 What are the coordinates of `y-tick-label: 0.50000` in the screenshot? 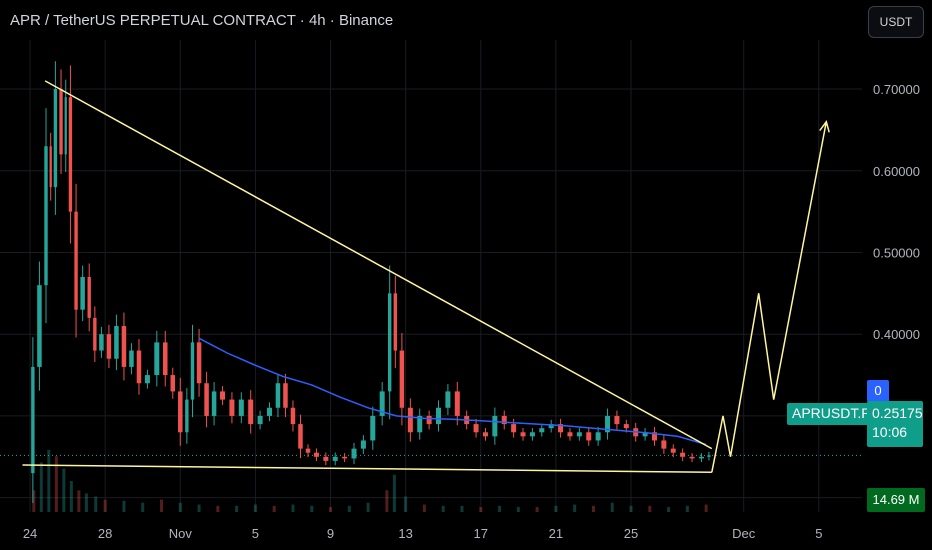 It's located at (896, 252).